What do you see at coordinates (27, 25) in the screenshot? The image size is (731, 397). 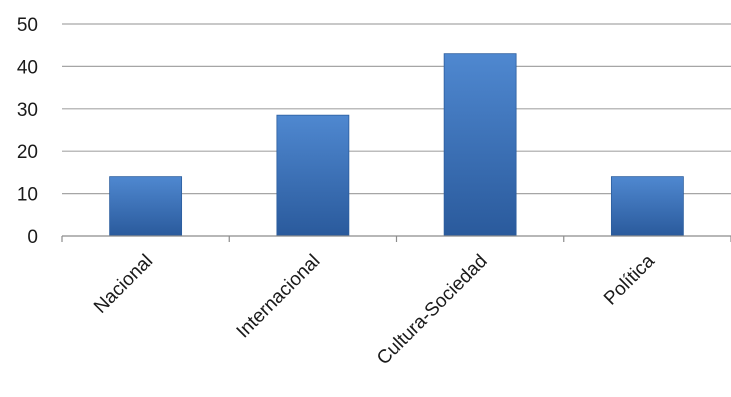 I see `y-tick-label: 50` at bounding box center [27, 25].